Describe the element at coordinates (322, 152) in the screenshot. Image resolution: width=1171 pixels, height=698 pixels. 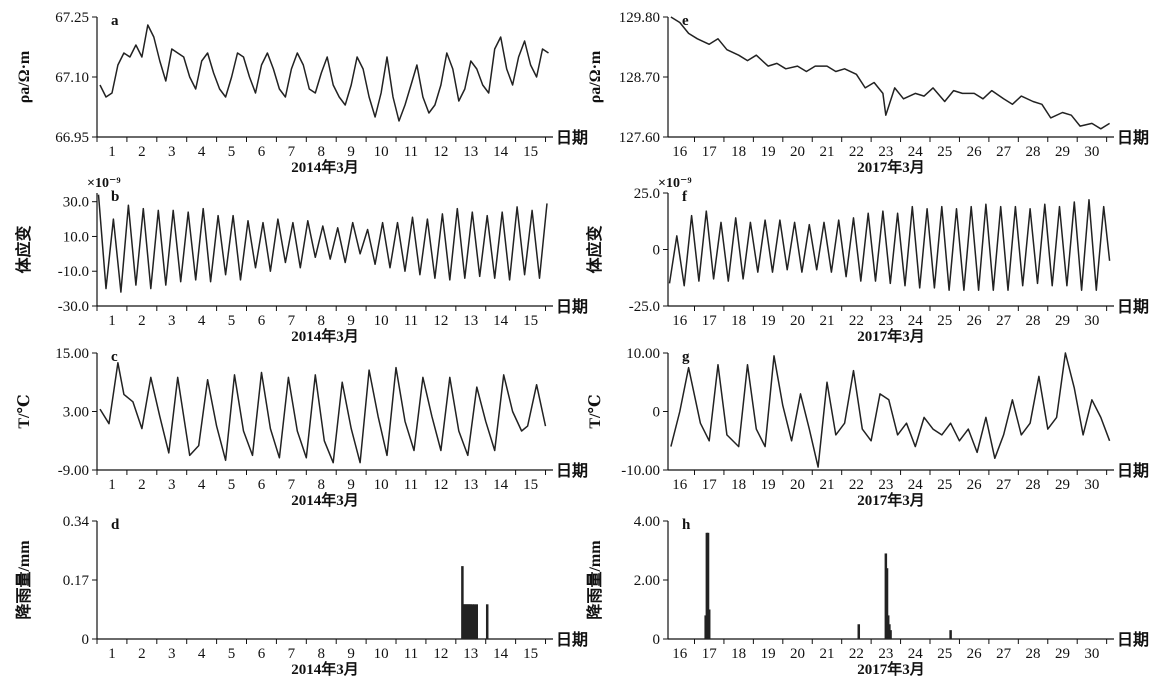
I see `x-tick-label: 8` at that location.